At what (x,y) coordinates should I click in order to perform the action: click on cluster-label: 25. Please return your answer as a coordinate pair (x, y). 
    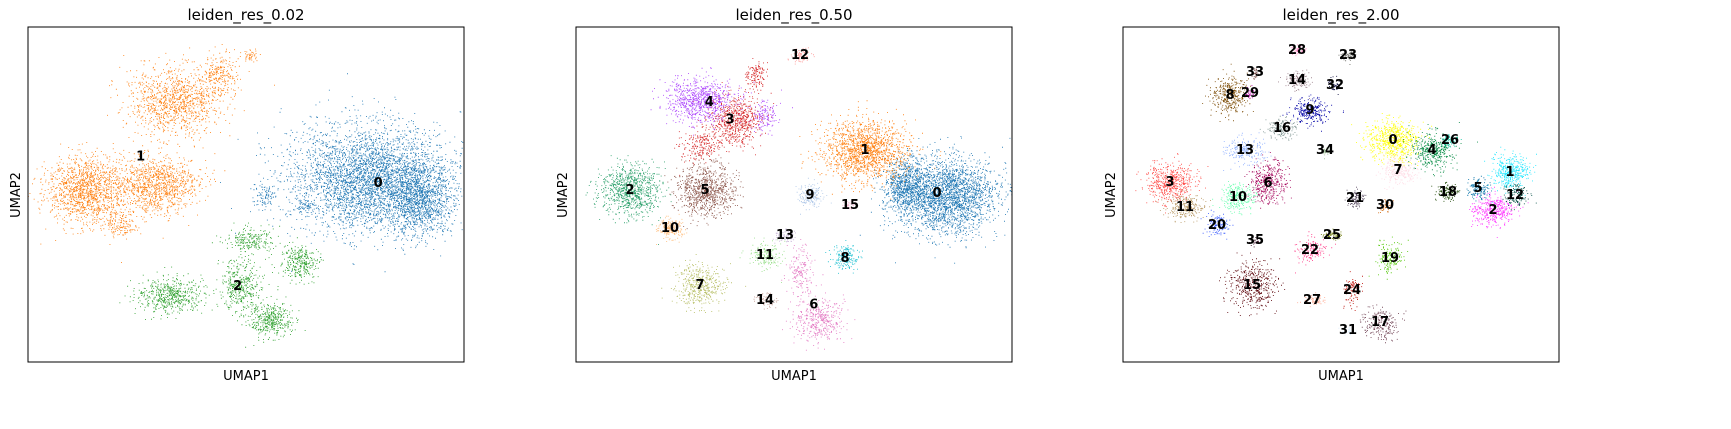
    Looking at the image, I should click on (1332, 235).